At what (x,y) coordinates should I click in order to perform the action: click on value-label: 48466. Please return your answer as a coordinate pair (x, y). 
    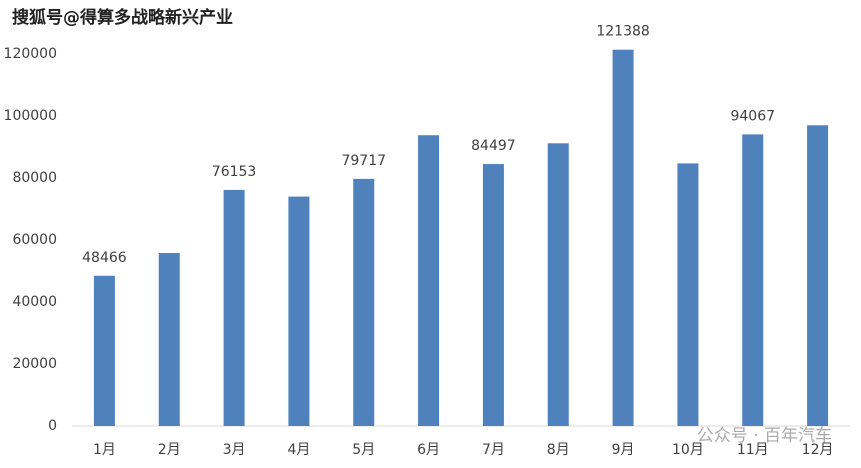
    Looking at the image, I should click on (104, 258).